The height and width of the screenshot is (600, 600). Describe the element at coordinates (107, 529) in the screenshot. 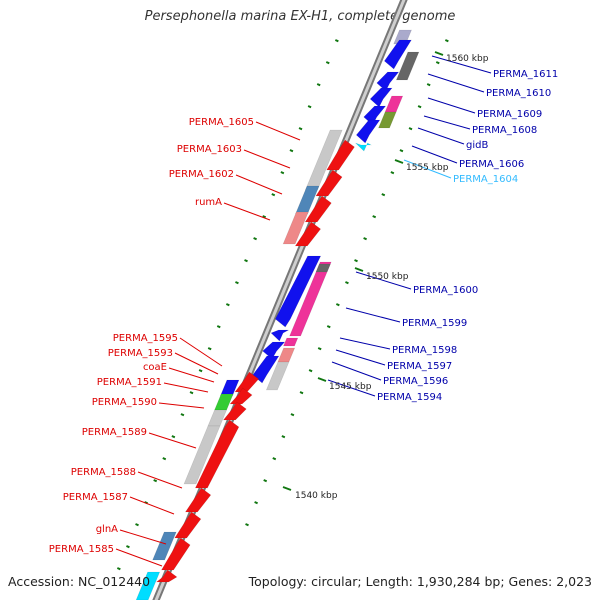

I see `gene-label-glna: glnA` at that location.